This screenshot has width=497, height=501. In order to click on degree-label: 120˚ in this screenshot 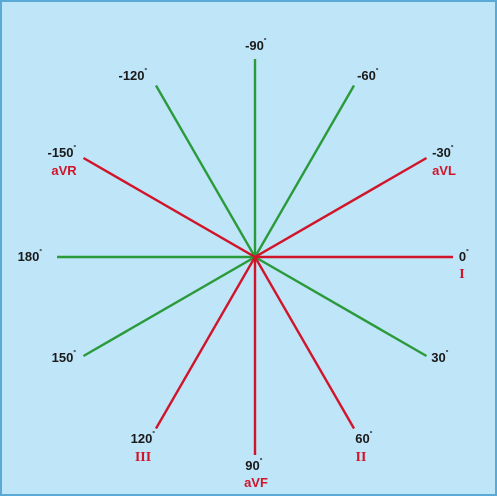, I will do `click(143, 438)`.